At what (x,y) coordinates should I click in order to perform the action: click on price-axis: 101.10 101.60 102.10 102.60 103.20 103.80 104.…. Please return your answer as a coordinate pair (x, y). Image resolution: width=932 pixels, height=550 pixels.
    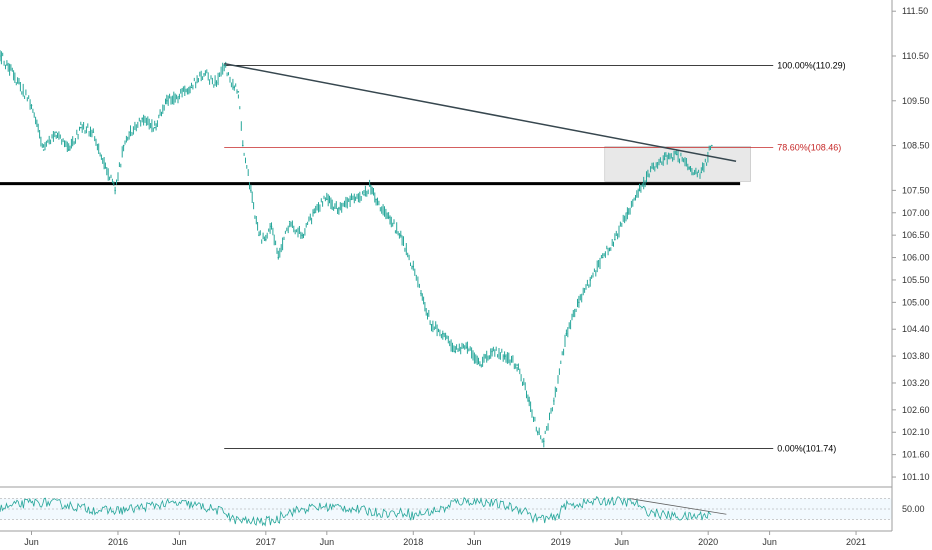
    Looking at the image, I should click on (911, 244).